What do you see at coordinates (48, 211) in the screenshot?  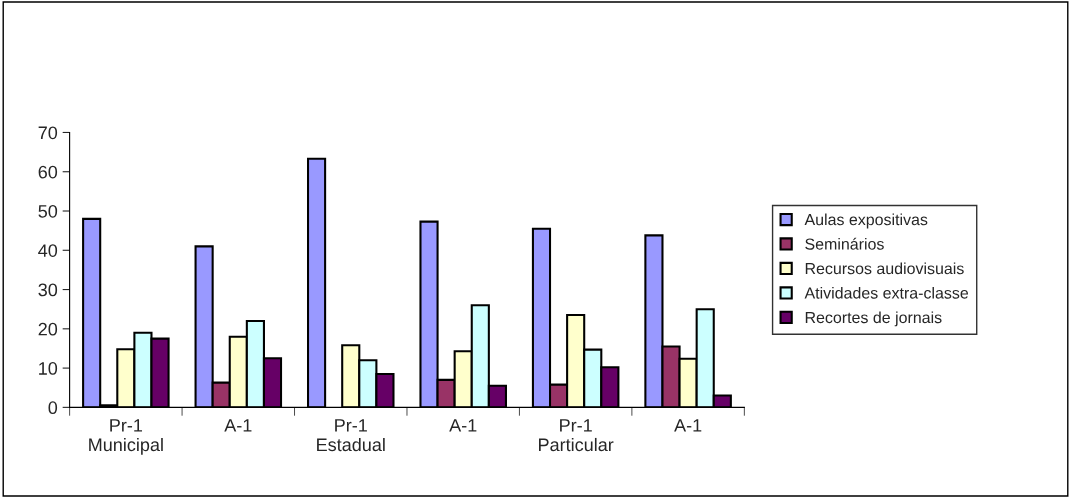 I see `y-tick-label: 50` at bounding box center [48, 211].